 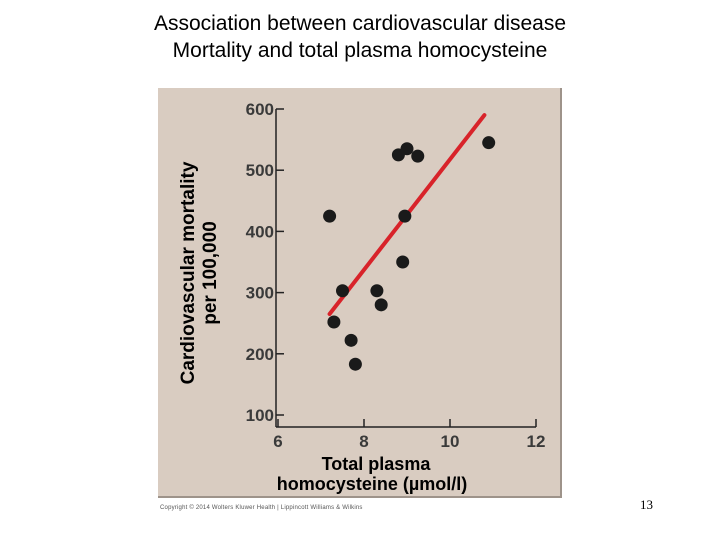 I want to click on data-points, so click(x=409, y=253).